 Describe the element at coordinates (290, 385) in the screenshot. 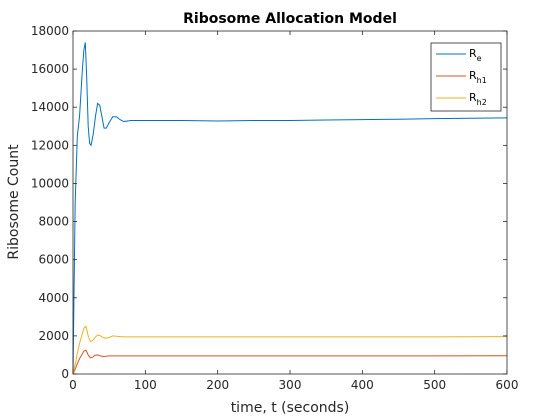

I see `x-tick-label: 300` at that location.